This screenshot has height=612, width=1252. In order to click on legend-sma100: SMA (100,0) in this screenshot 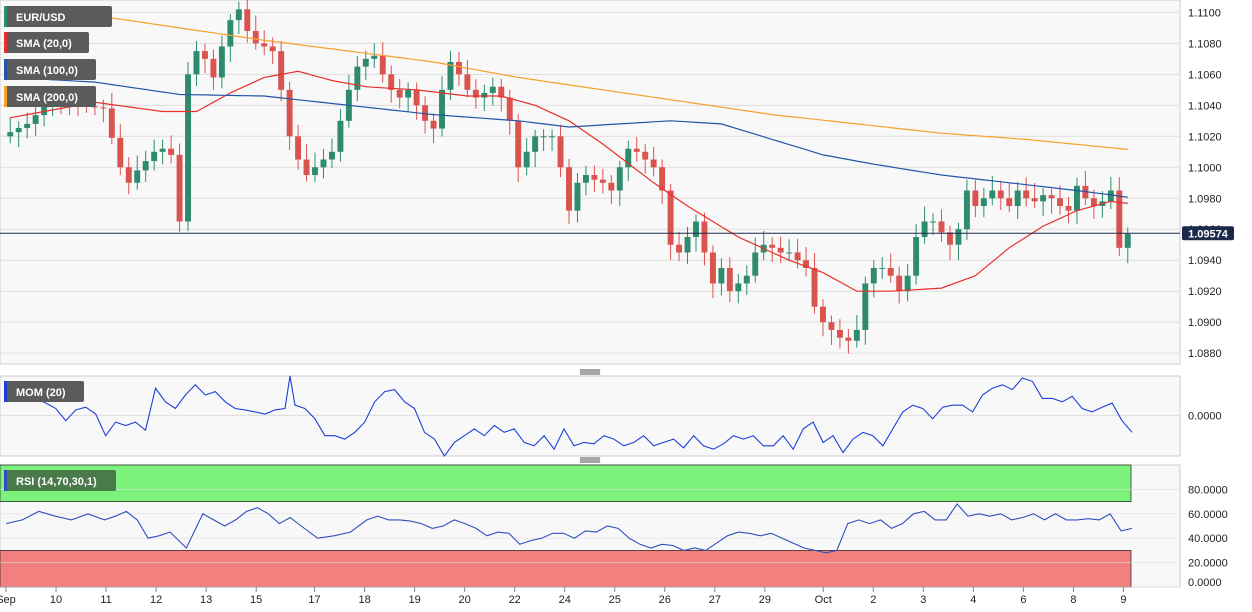, I will do `click(50, 69)`.